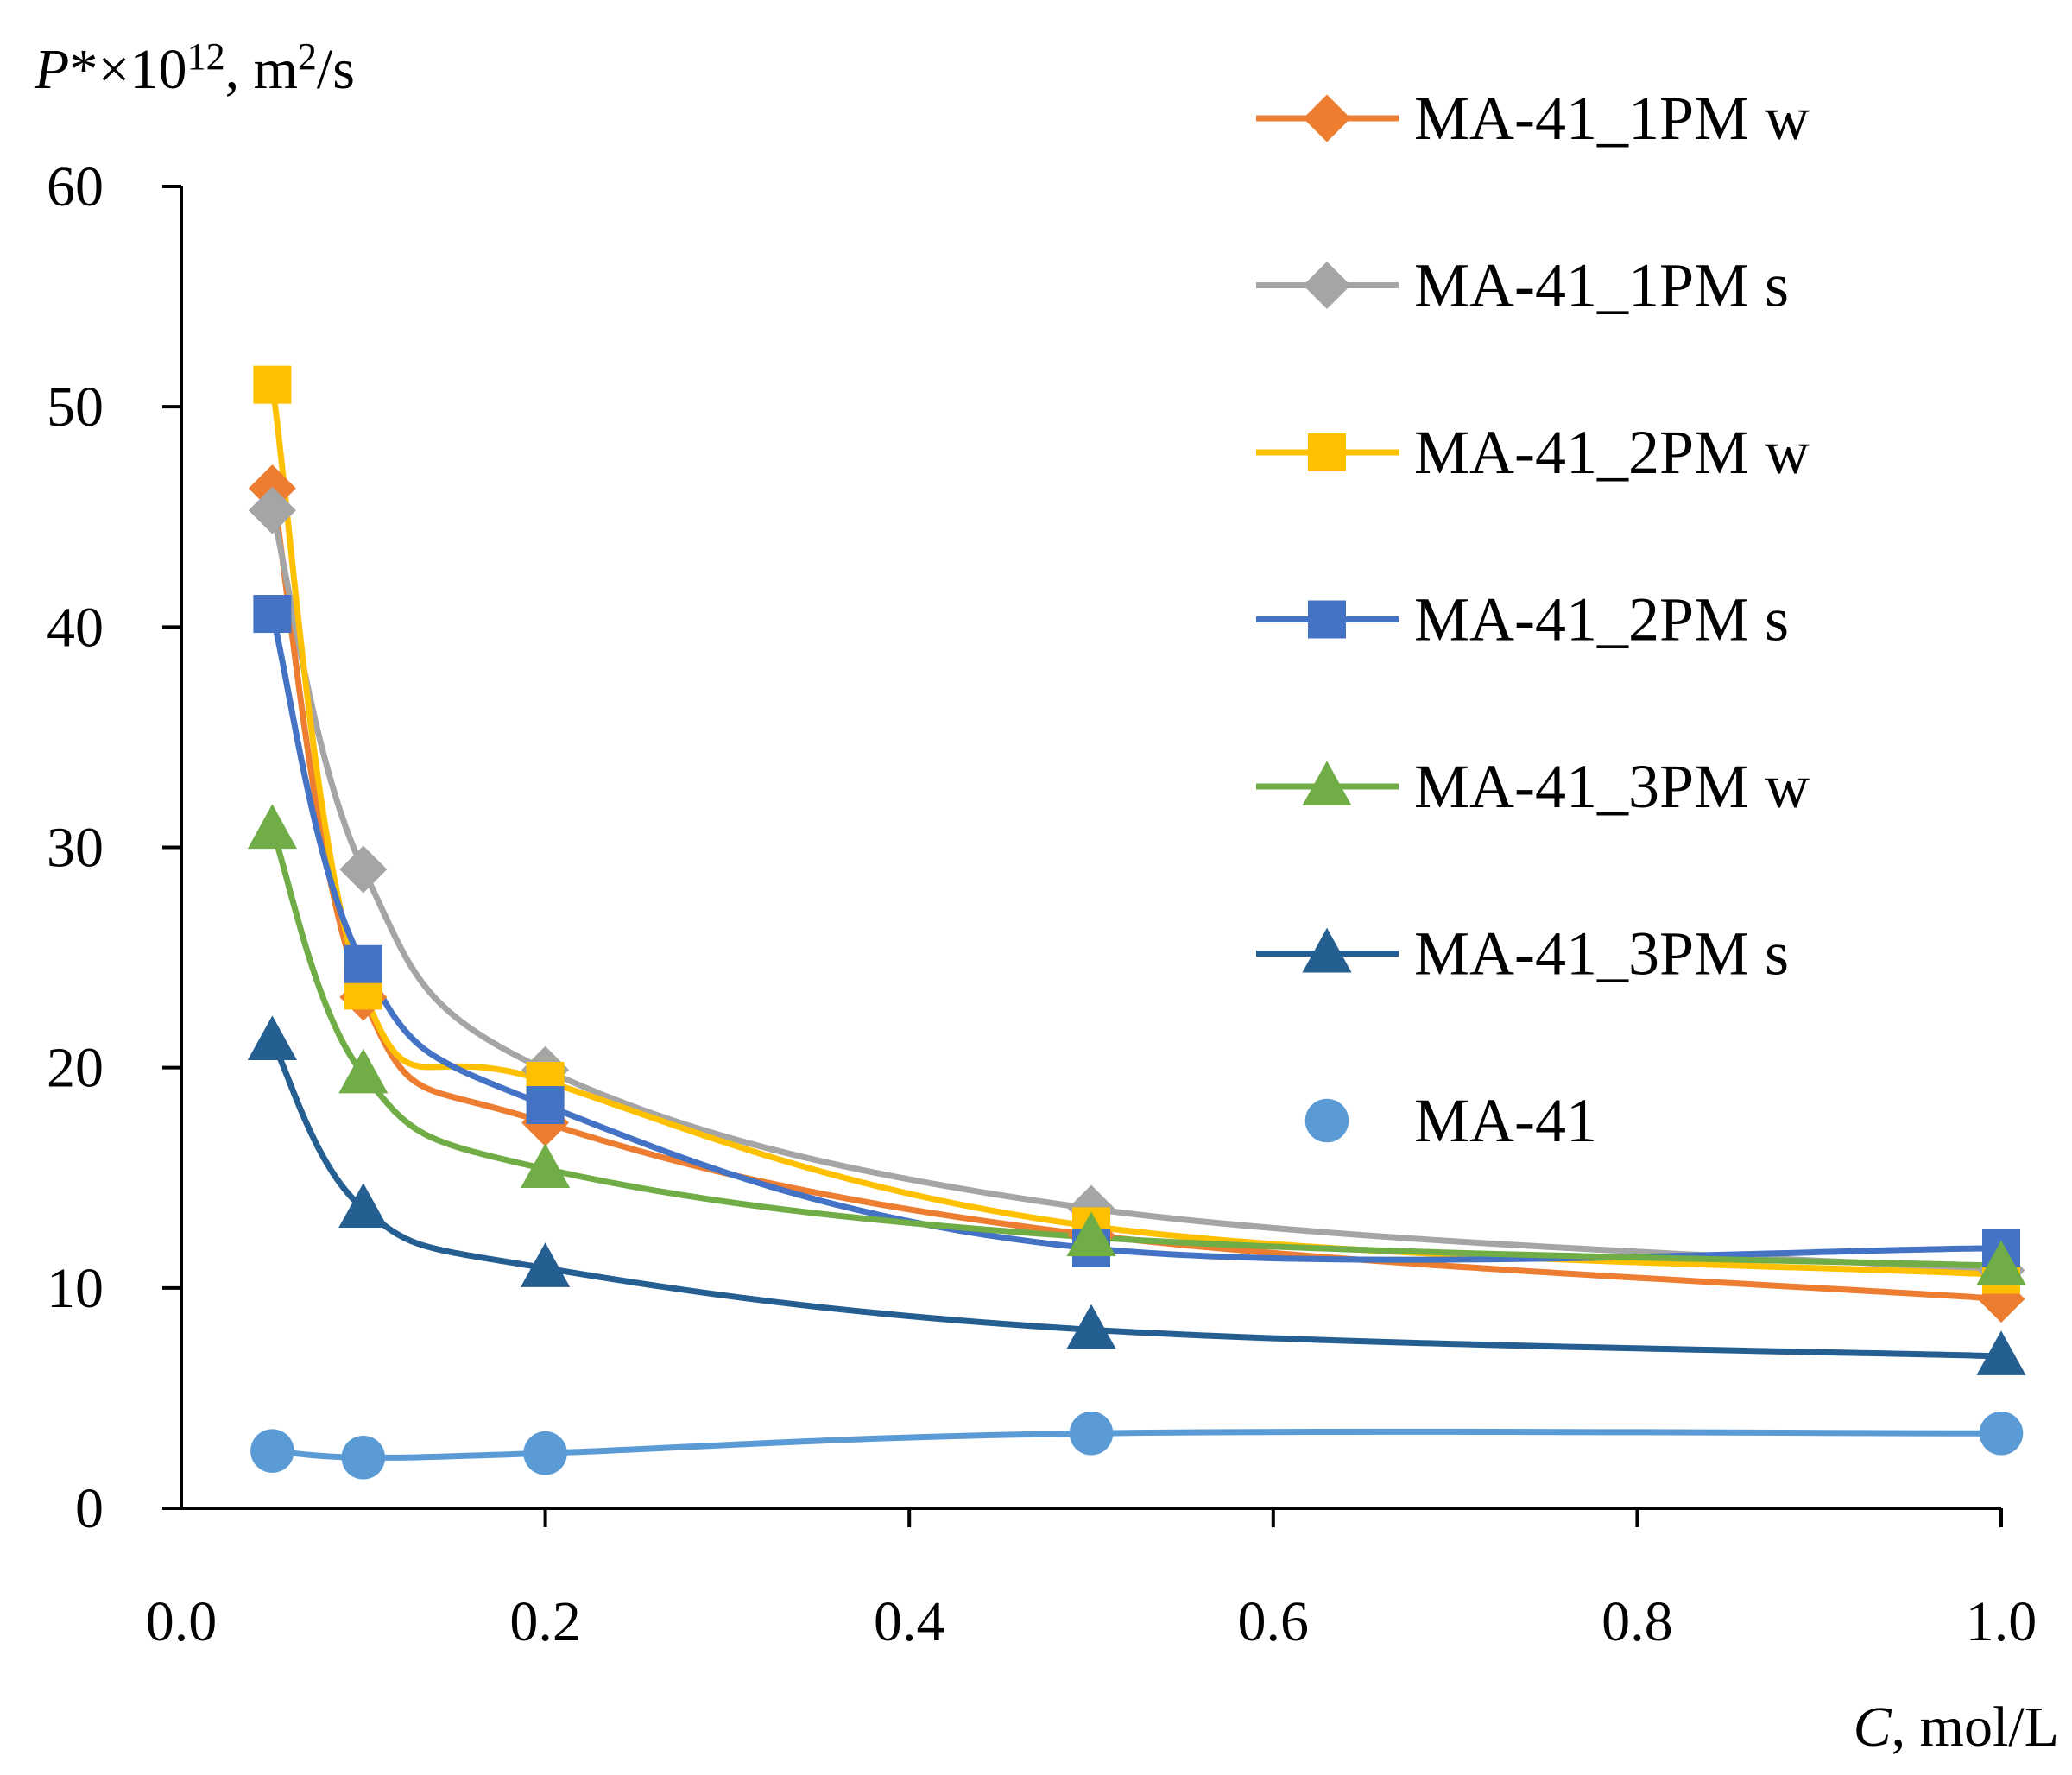 This screenshot has width=2072, height=1775. What do you see at coordinates (89, 1509) in the screenshot?
I see `y-tick-label: 0` at bounding box center [89, 1509].